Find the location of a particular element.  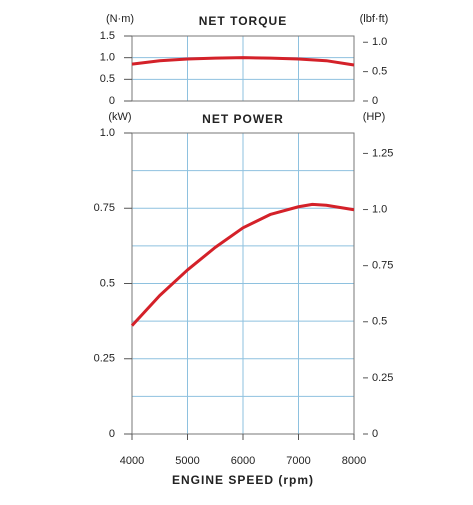

x-tick-label: 4000 is located at coordinates (132, 461).